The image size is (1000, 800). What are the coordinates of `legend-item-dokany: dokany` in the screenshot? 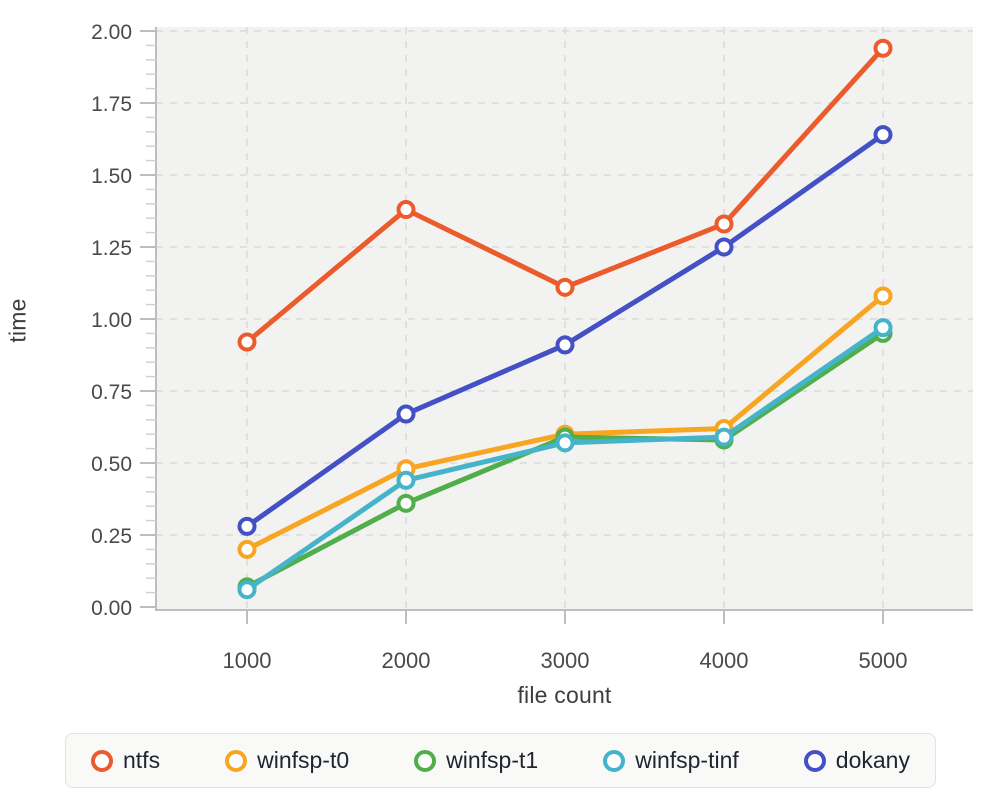 It's located at (856, 760).